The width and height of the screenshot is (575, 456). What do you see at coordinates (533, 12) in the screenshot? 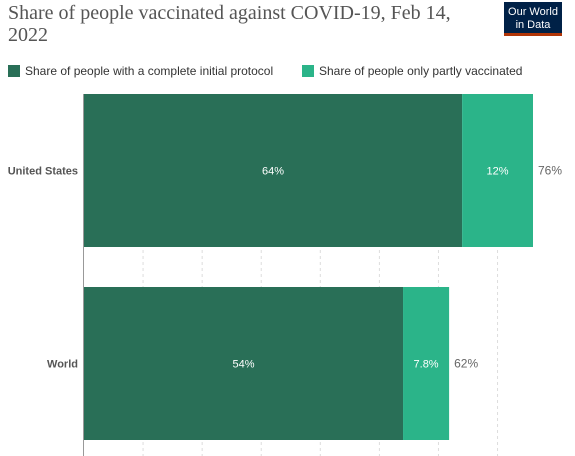
I see `logo-line-1: Our World` at bounding box center [533, 12].